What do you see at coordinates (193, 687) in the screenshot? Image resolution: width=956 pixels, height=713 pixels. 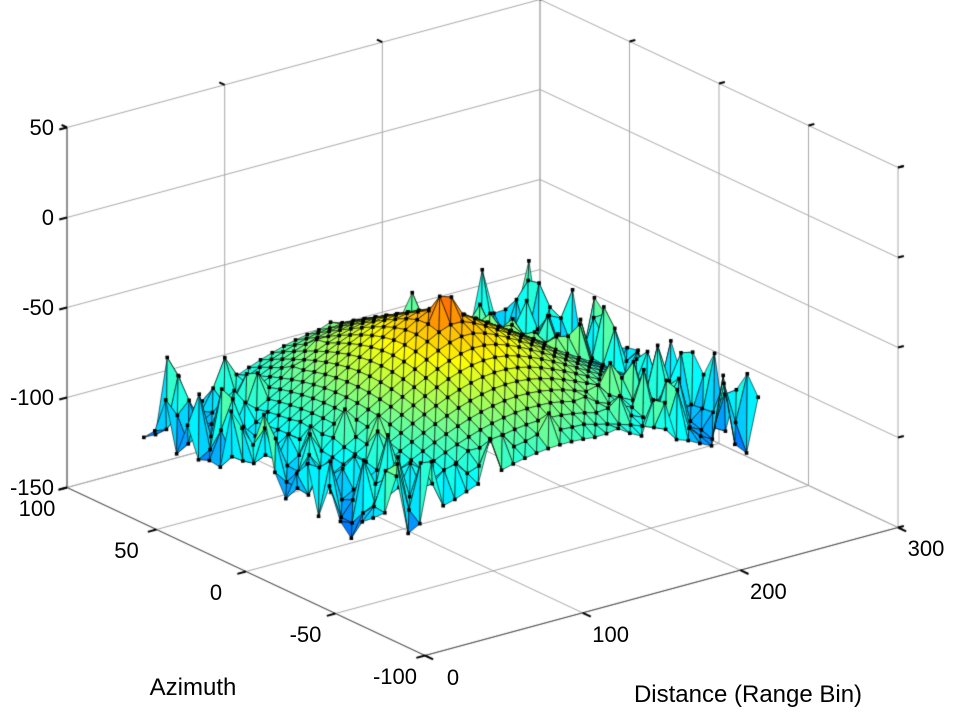 I see `y-axis-label: Azimuth` at bounding box center [193, 687].